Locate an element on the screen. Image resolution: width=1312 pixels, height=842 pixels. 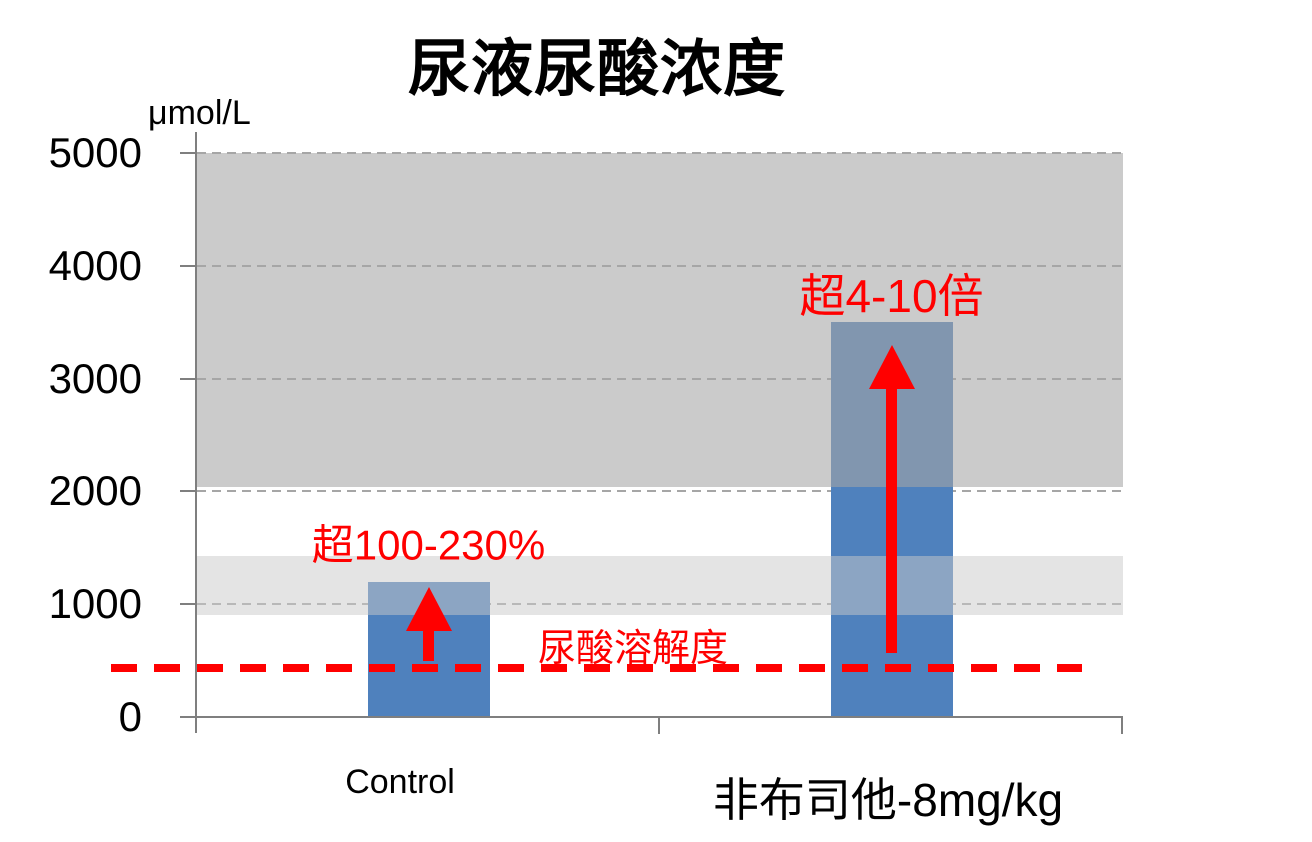
uric-acid-solubility-label: 尿酸溶解度 is located at coordinates (633, 649).